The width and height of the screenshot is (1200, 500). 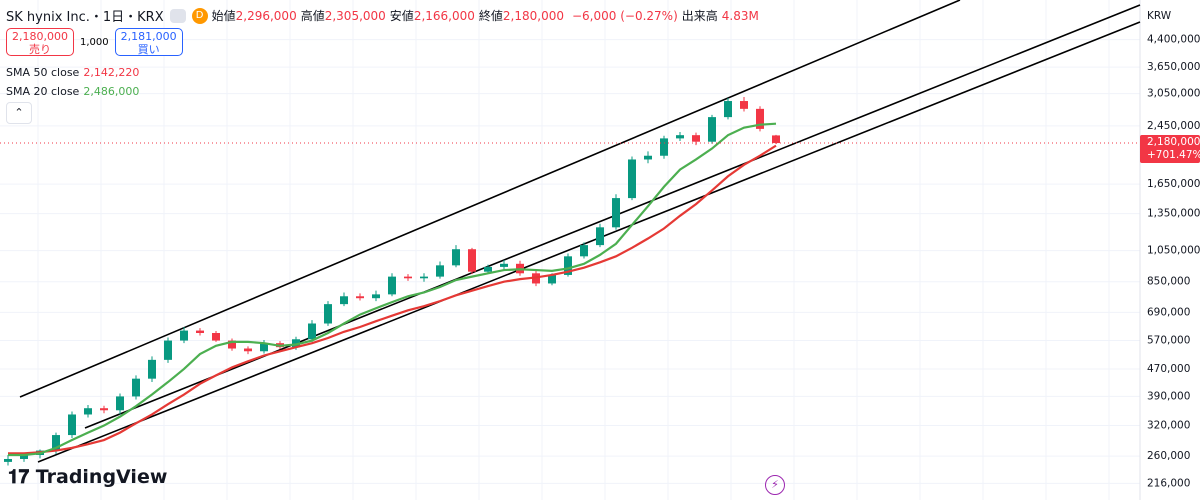 I want to click on volume-label: 出来高, so click(x=699, y=16).